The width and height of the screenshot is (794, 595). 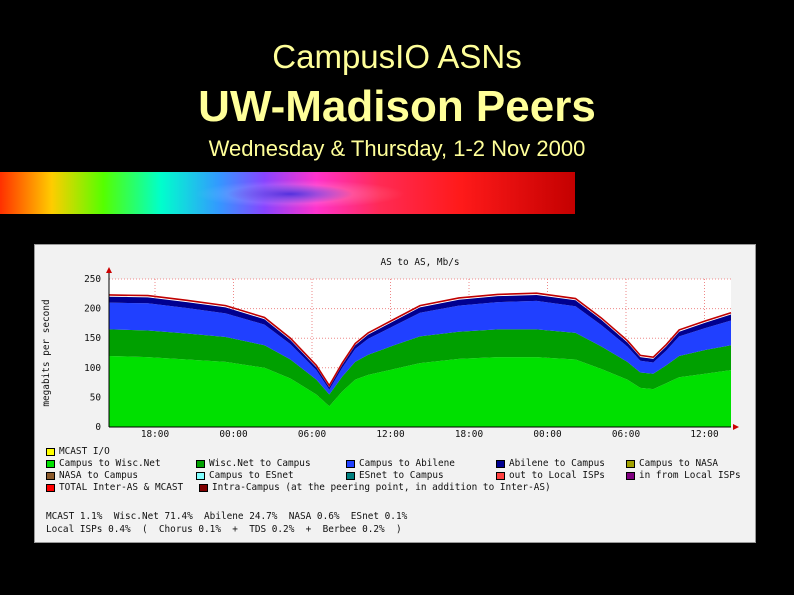 I want to click on y-tick-label: 100, so click(x=92, y=368).